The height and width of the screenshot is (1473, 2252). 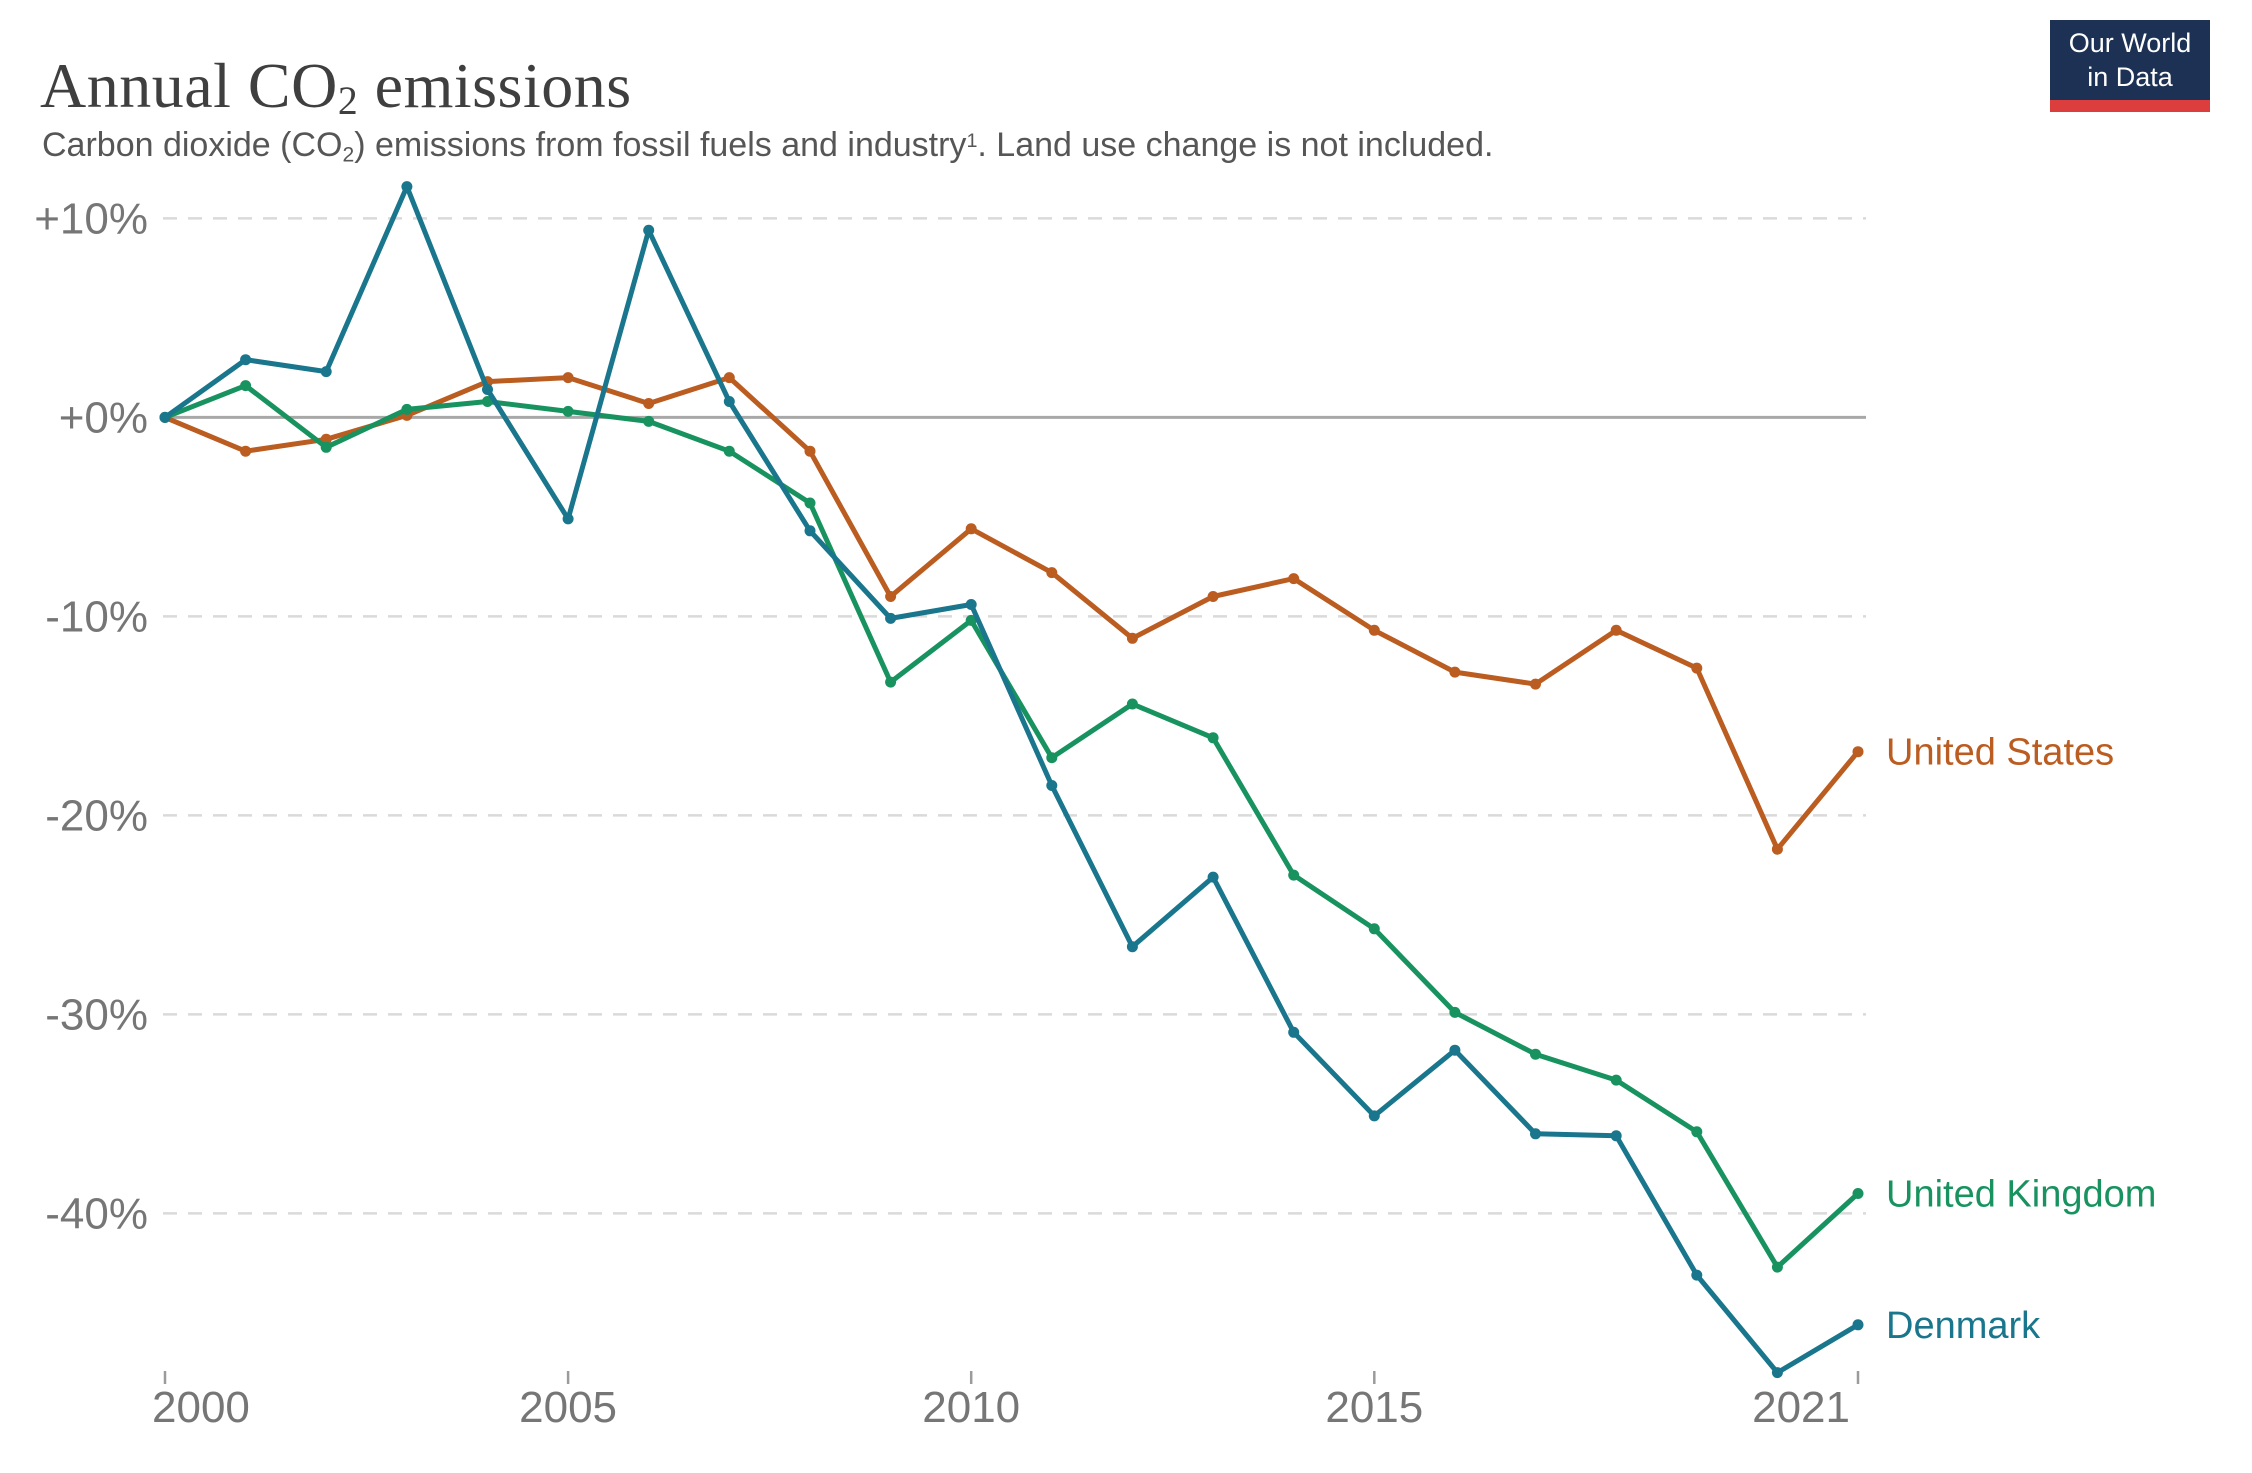 I want to click on subtitle-subscript: 2, so click(x=348, y=155).